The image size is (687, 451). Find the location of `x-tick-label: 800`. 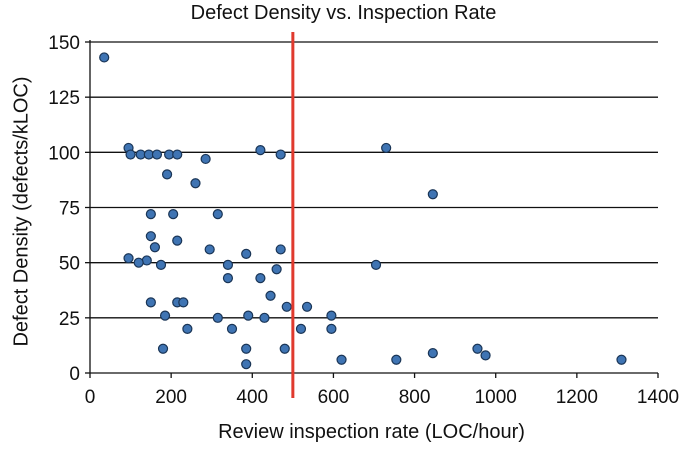

x-tick-label: 800 is located at coordinates (415, 397).